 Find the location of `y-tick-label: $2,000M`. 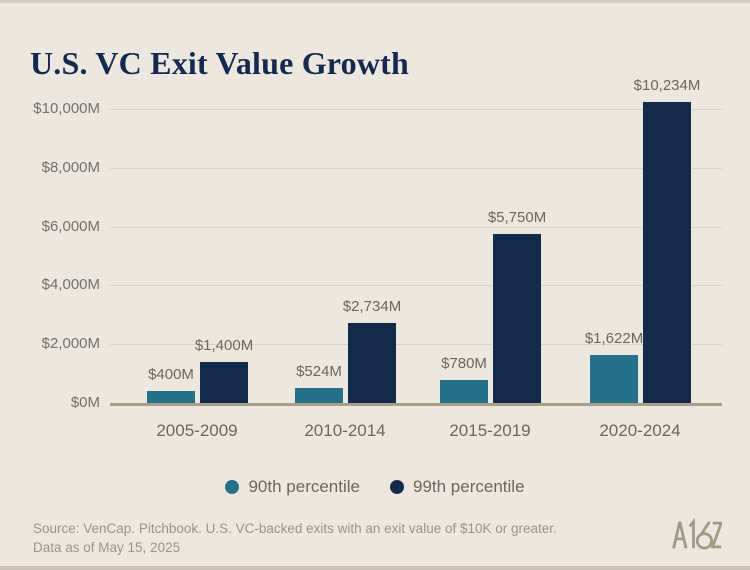

y-tick-label: $2,000M is located at coordinates (70, 343).